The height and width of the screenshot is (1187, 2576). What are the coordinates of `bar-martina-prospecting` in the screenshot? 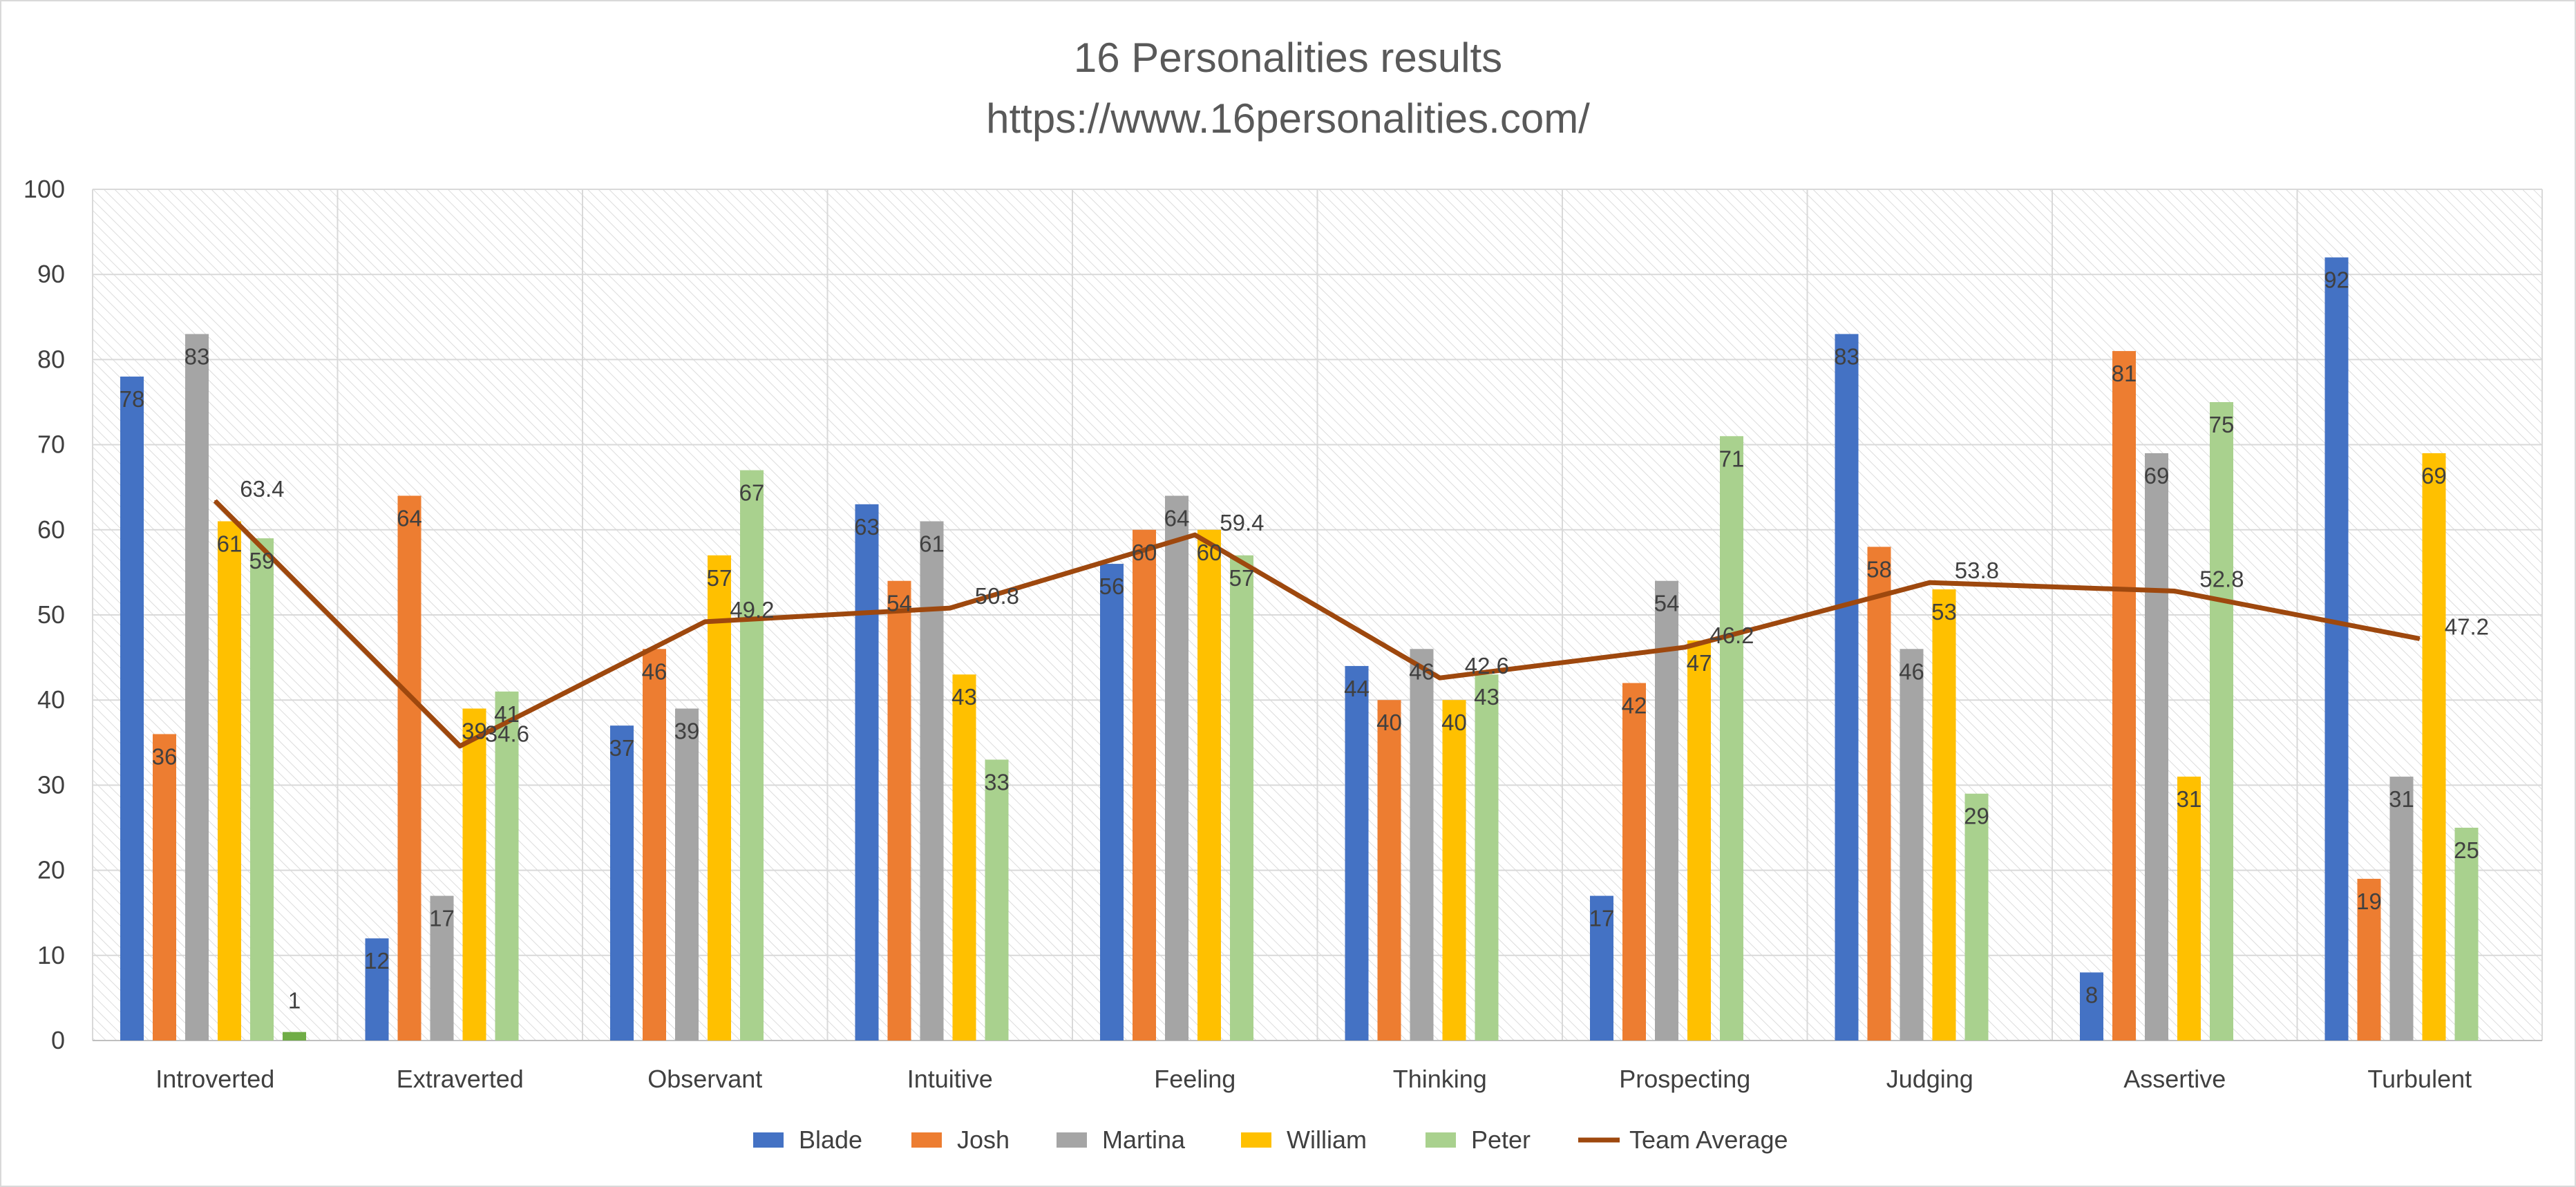 It's located at (1666, 810).